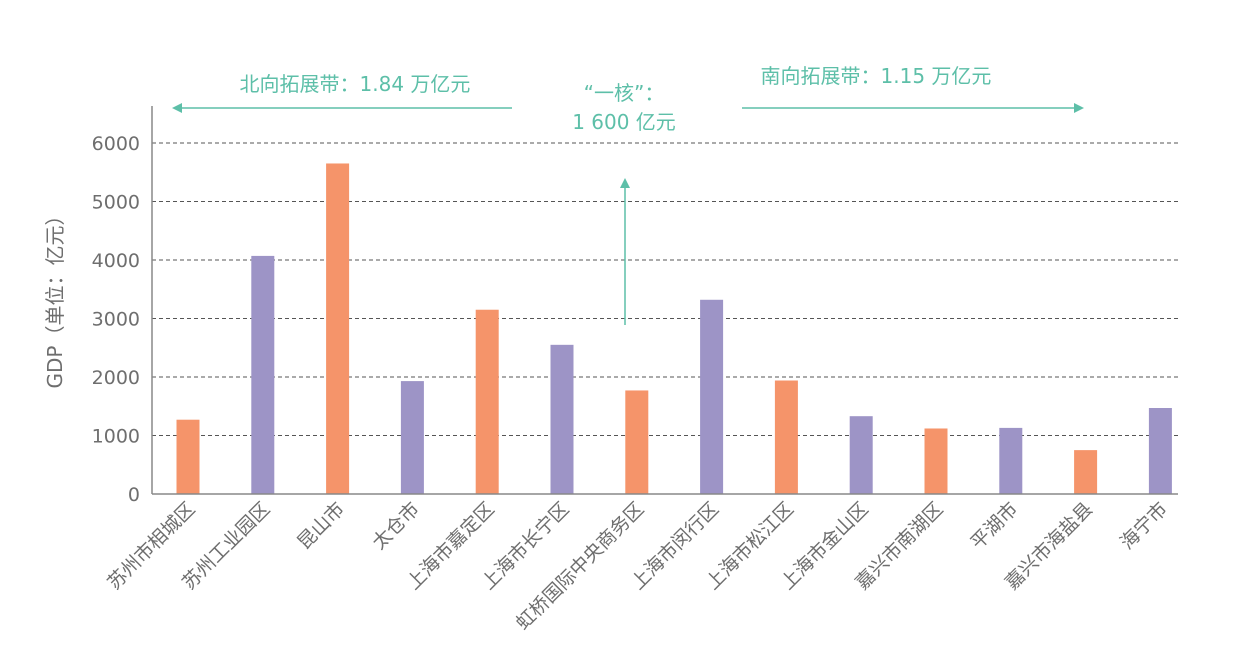 The height and width of the screenshot is (661, 1240). I want to click on y-tick-label: 1000, so click(116, 437).